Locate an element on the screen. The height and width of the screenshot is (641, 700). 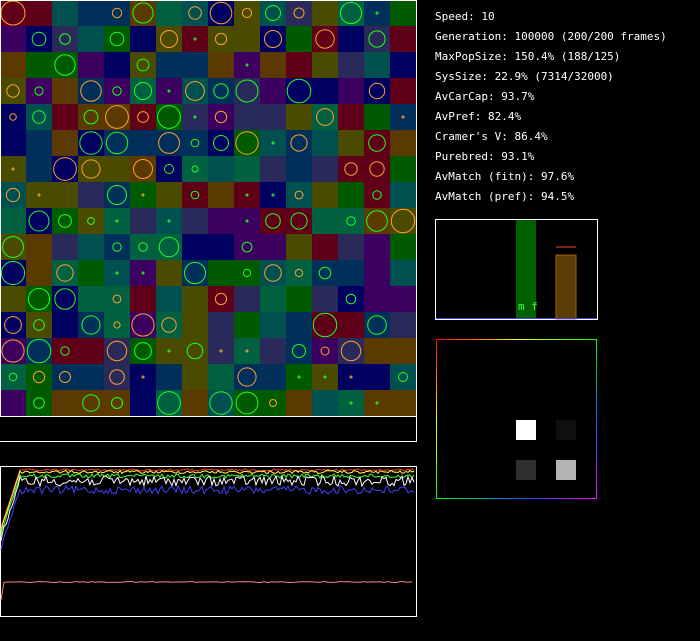
stat-line: Cramer's V: 86.4% is located at coordinates (491, 136).